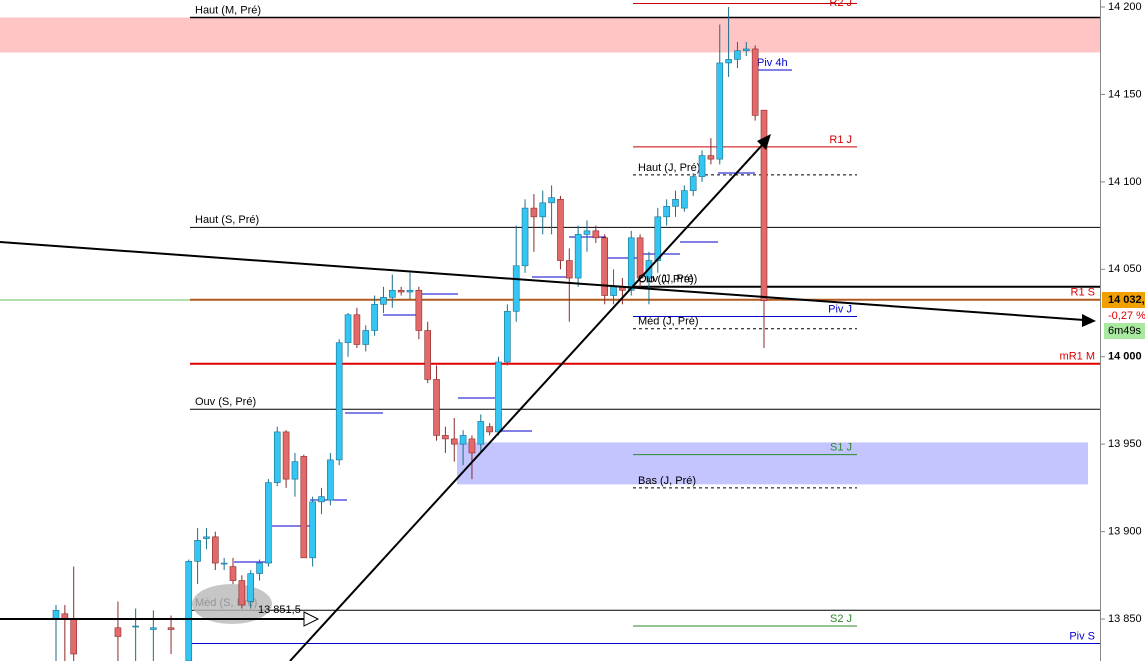  I want to click on y-tick-label: 14 150, so click(1125, 94).